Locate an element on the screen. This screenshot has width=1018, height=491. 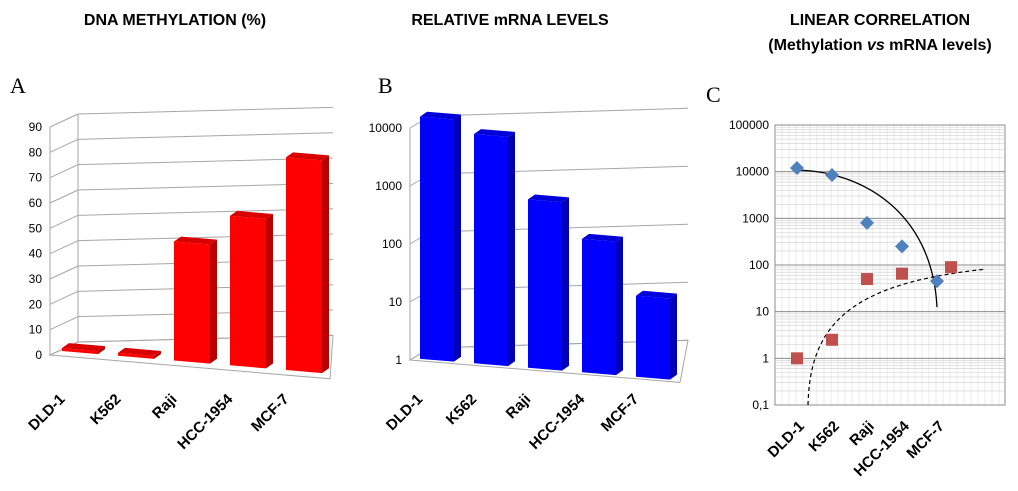
y-tick-label: 80 is located at coordinates (36, 152).